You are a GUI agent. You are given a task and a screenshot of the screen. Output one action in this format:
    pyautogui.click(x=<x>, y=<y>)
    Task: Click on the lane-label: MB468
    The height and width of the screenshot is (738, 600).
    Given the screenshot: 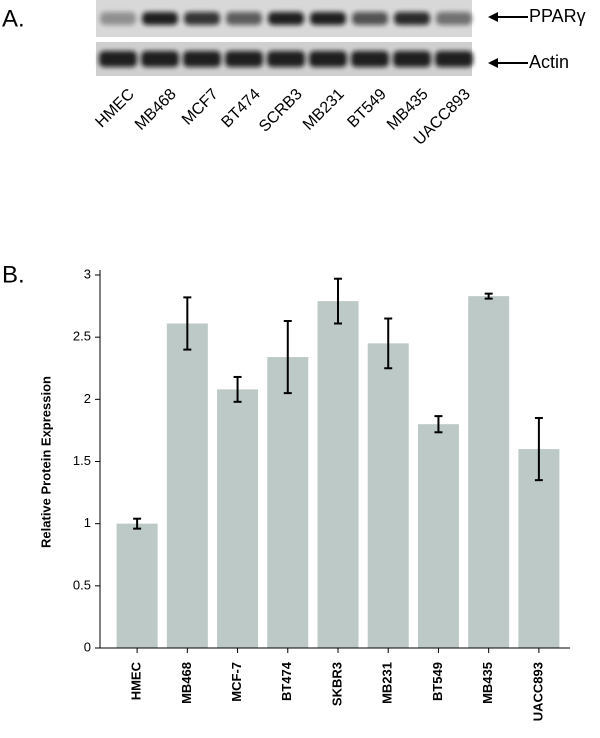 What is the action you would take?
    pyautogui.click(x=156, y=110)
    